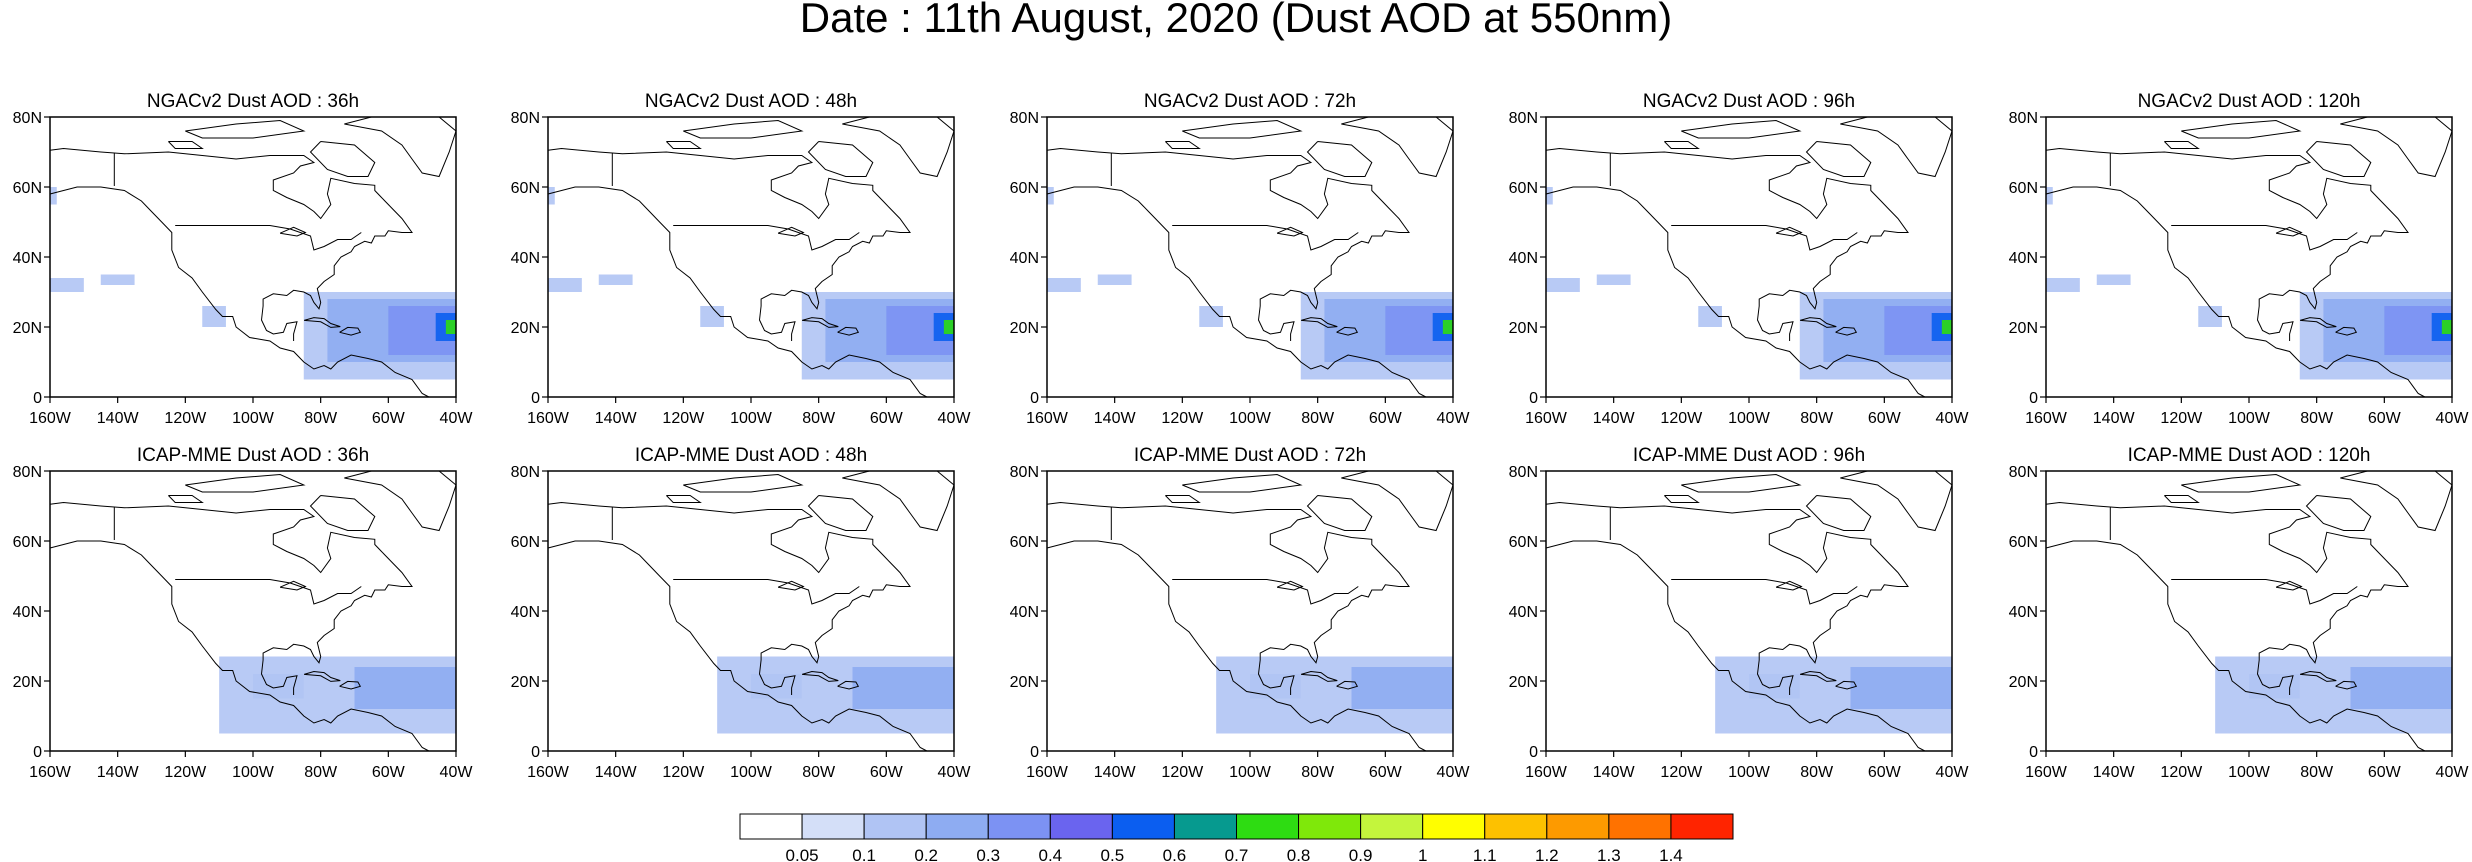 The width and height of the screenshot is (2472, 862). I want to click on colorbar-label: 1.1, so click(1485, 854).